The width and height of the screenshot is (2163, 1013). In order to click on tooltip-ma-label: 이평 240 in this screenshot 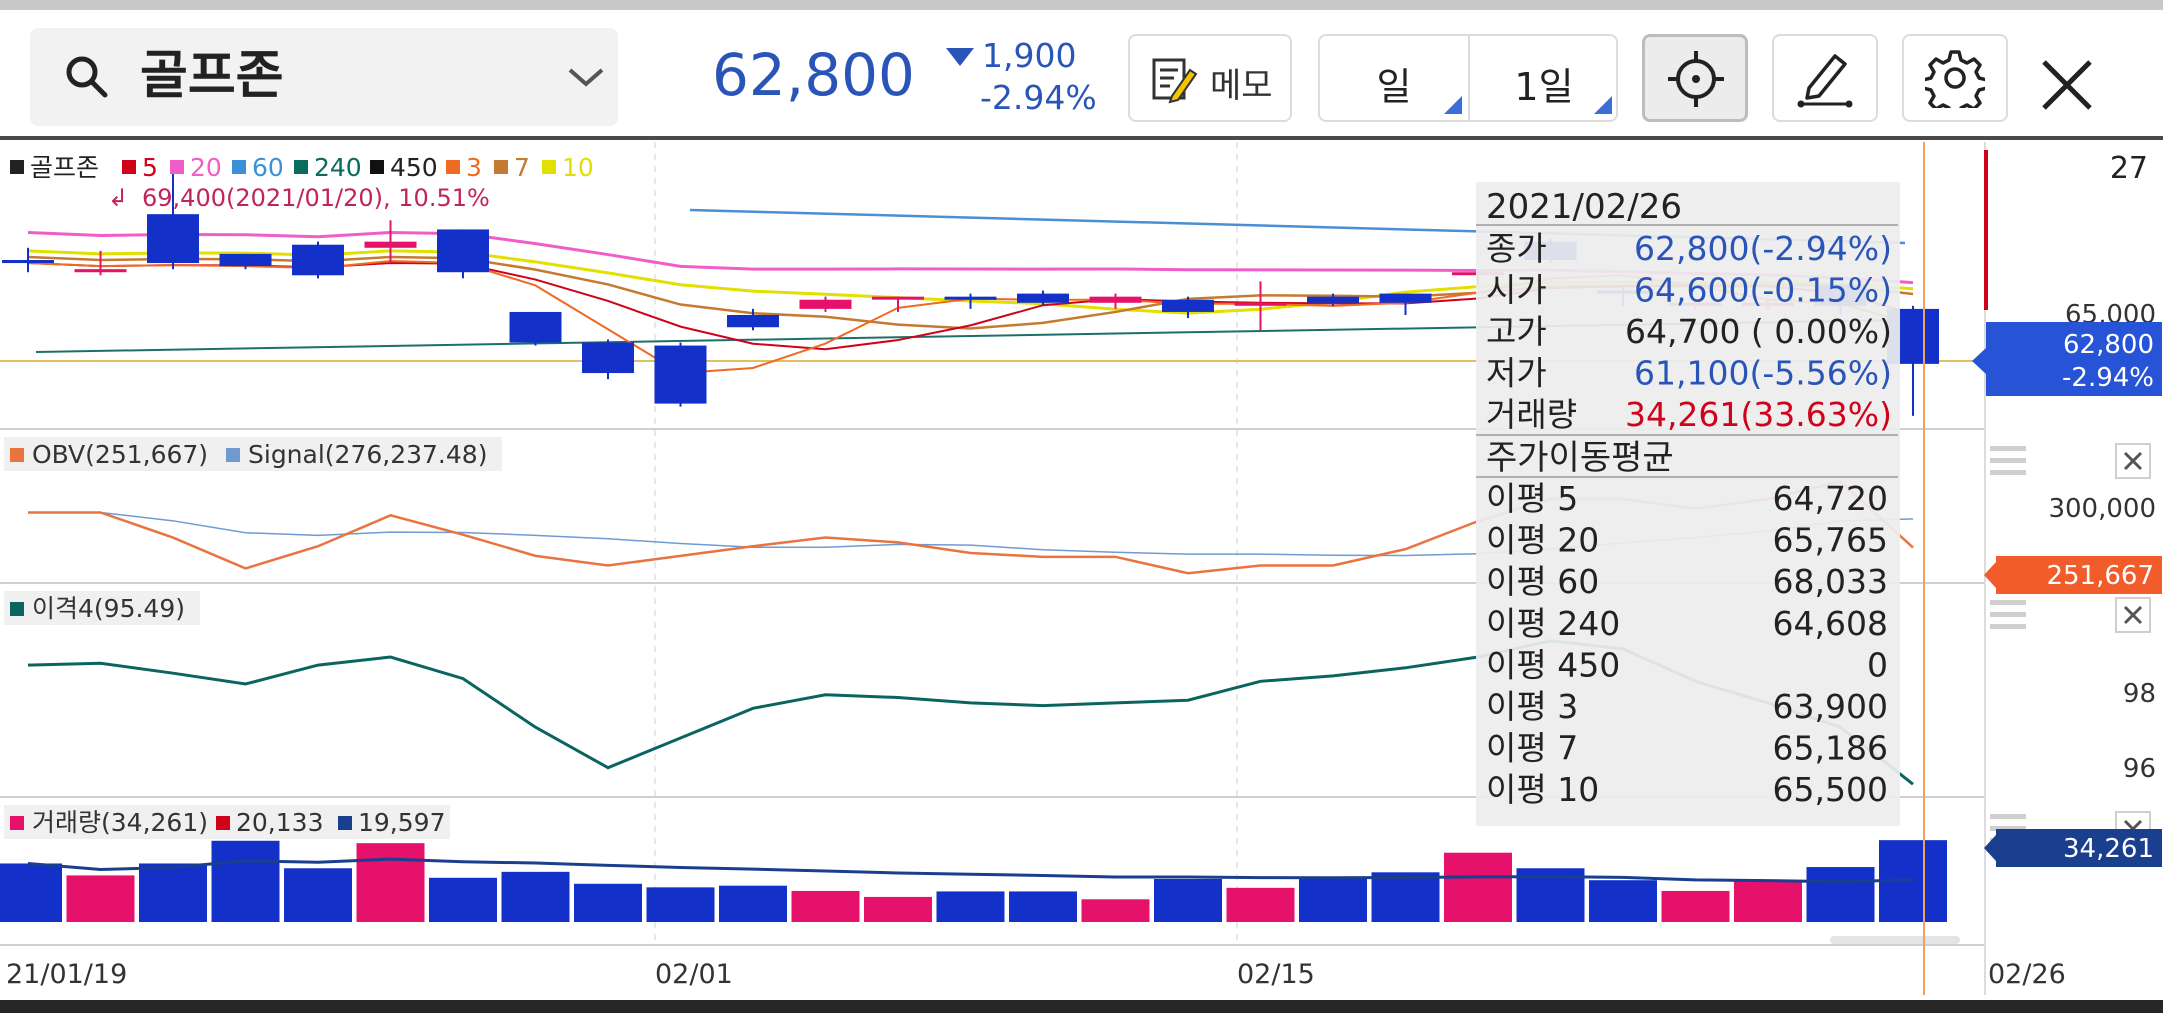, I will do `click(1553, 623)`.